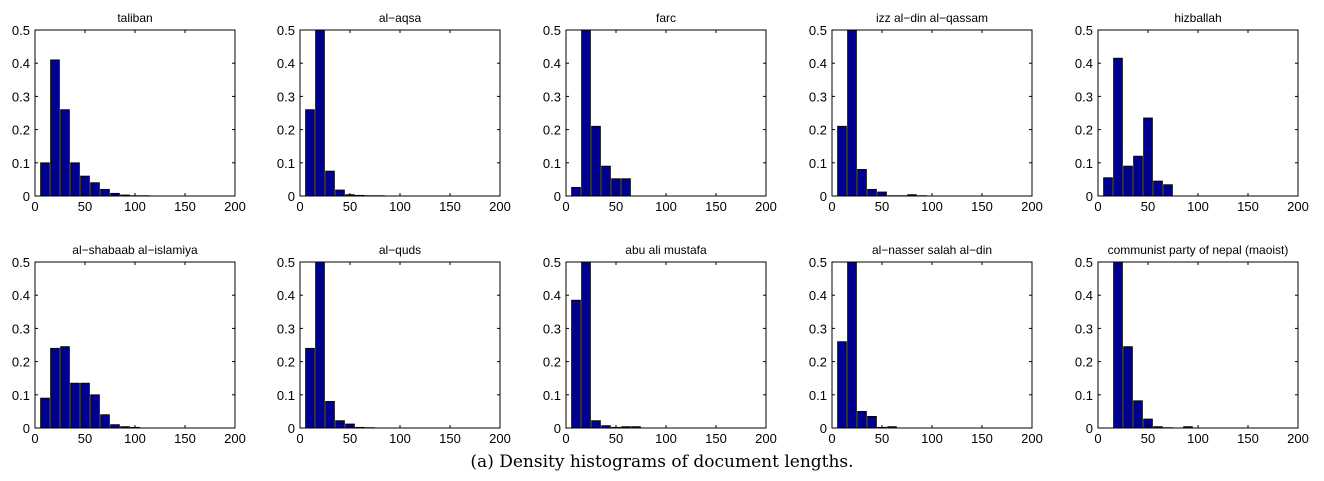  What do you see at coordinates (932, 345) in the screenshot?
I see `axes-frame` at bounding box center [932, 345].